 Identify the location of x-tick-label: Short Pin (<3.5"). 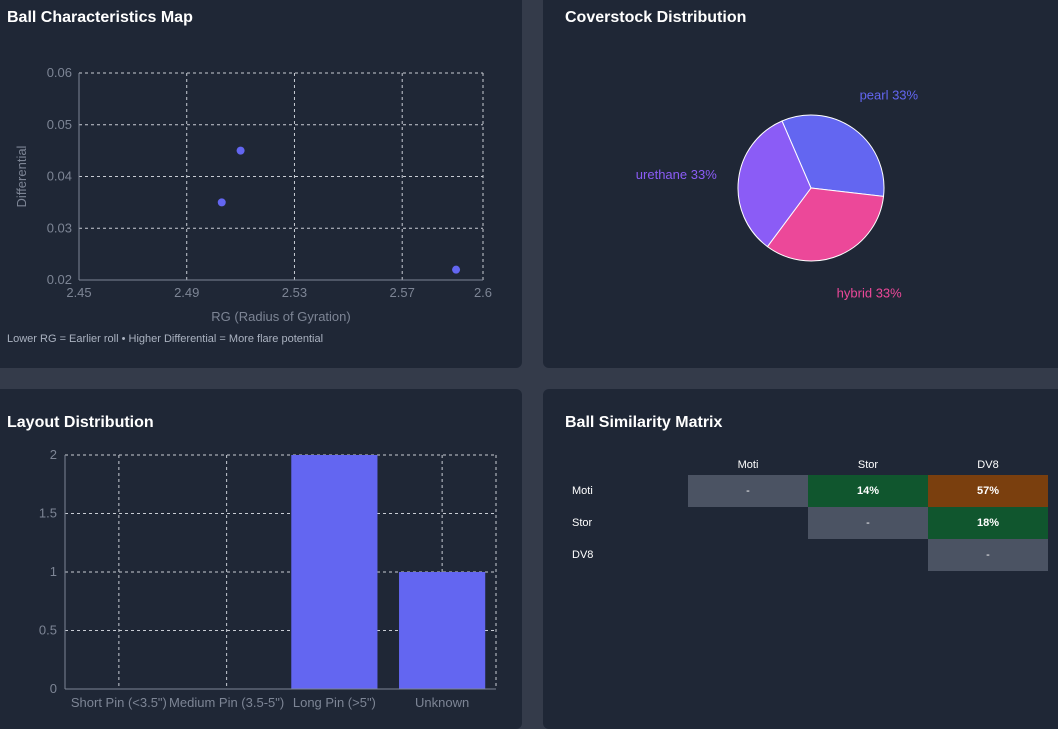
(119, 702).